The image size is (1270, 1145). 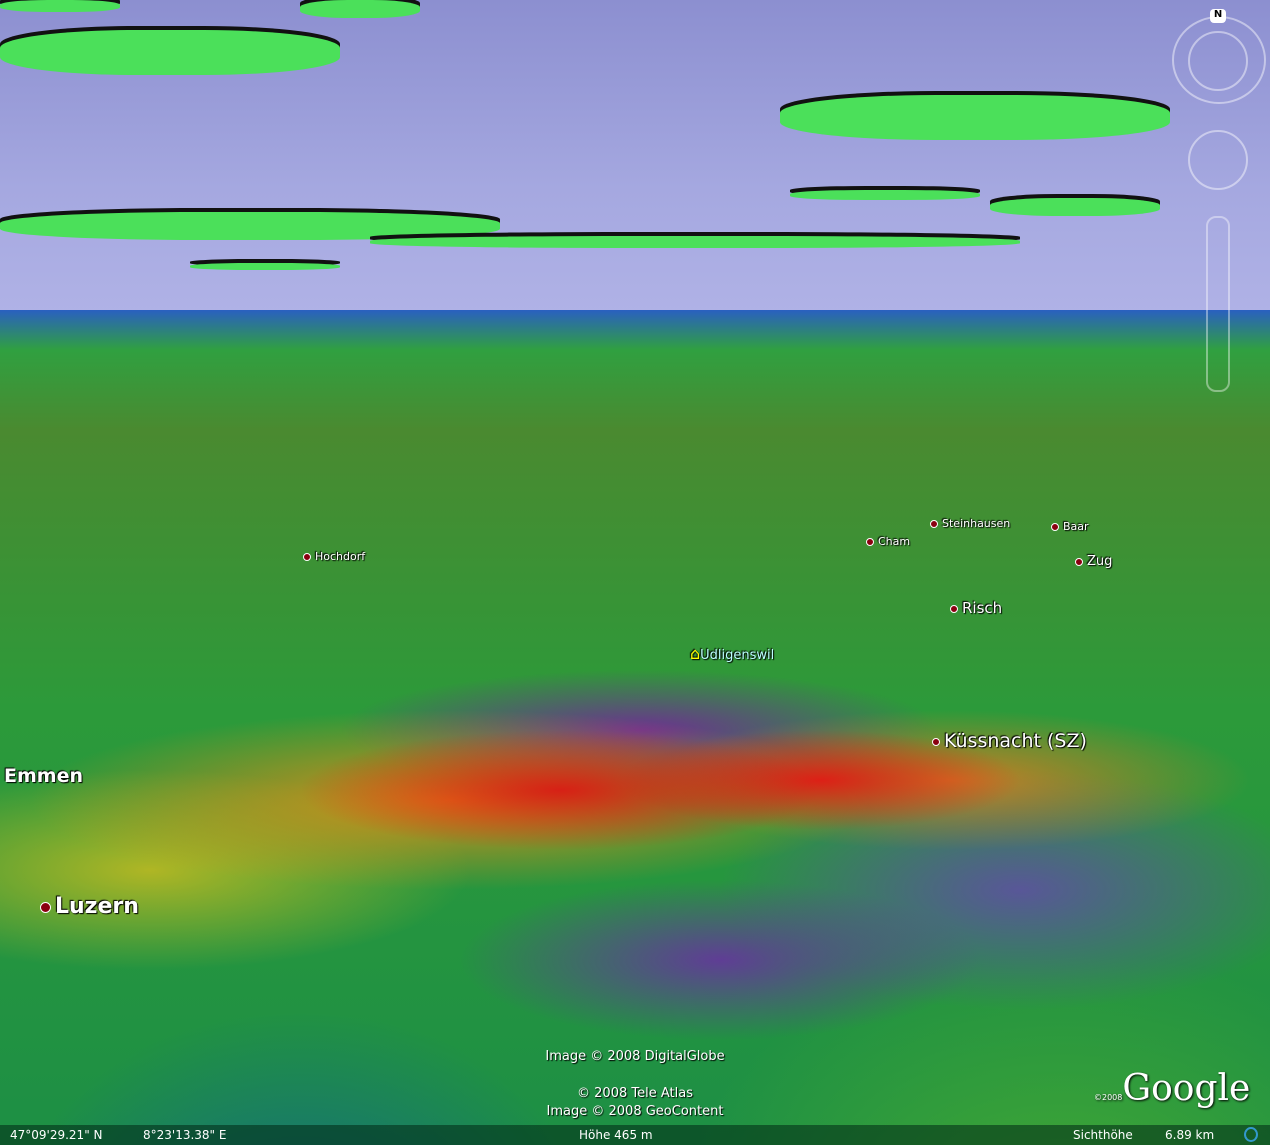 I want to click on place-cham: Cham, so click(x=888, y=541).